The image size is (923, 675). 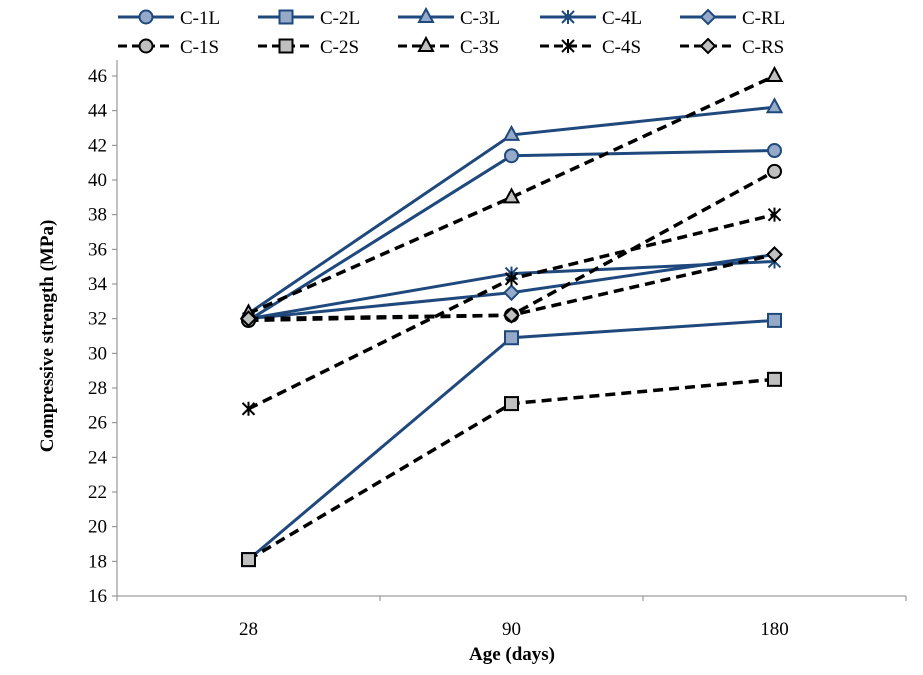 What do you see at coordinates (97, 319) in the screenshot?
I see `y-tick-label: 32` at bounding box center [97, 319].